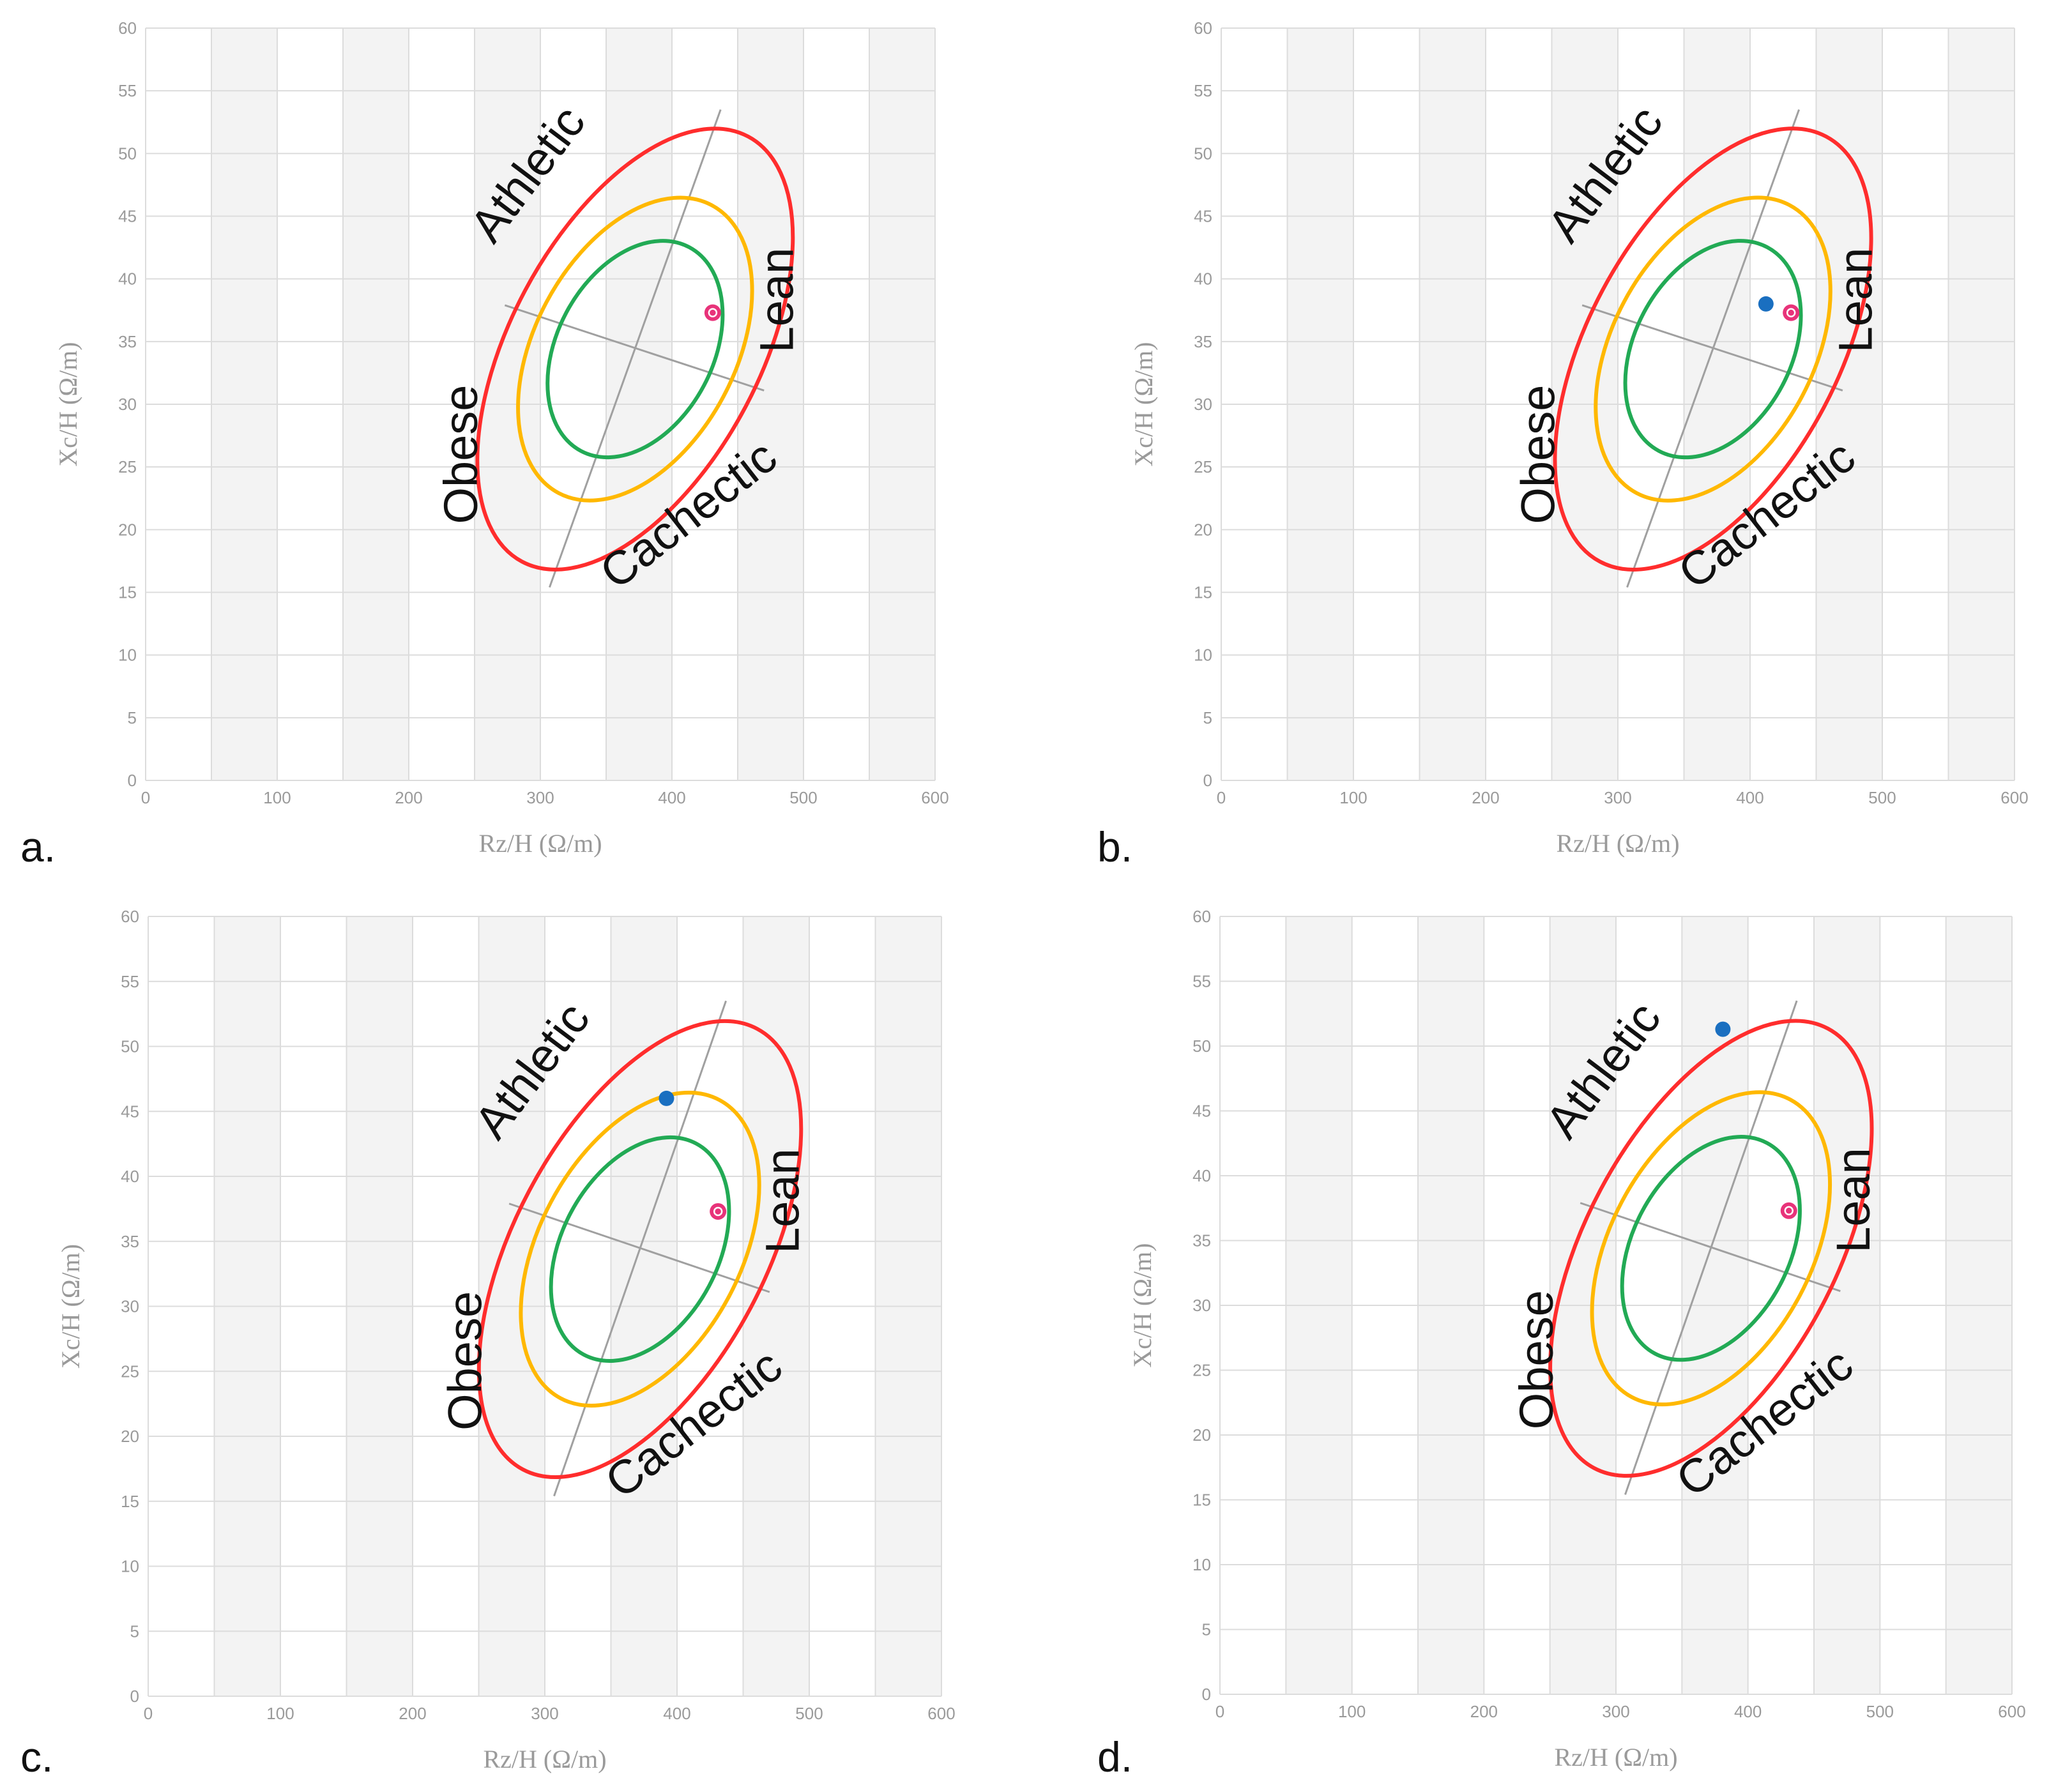 The image size is (2049, 1792). Describe the element at coordinates (1115, 846) in the screenshot. I see `panel-letter-b: b.` at that location.